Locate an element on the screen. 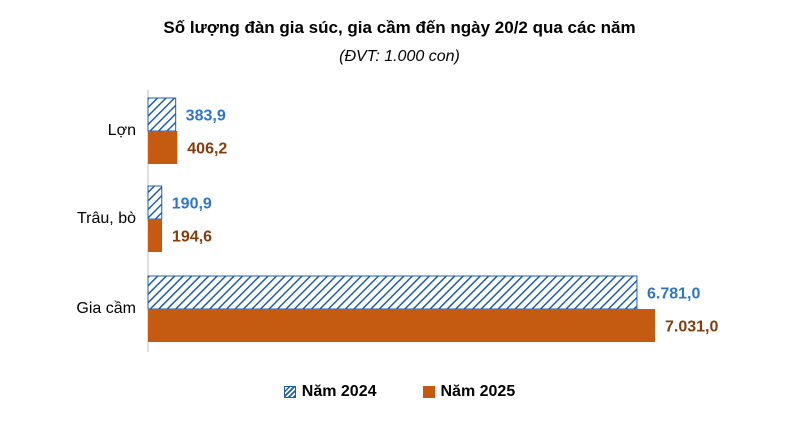  category-label-gia-cam: Gia cầm is located at coordinates (106, 308).